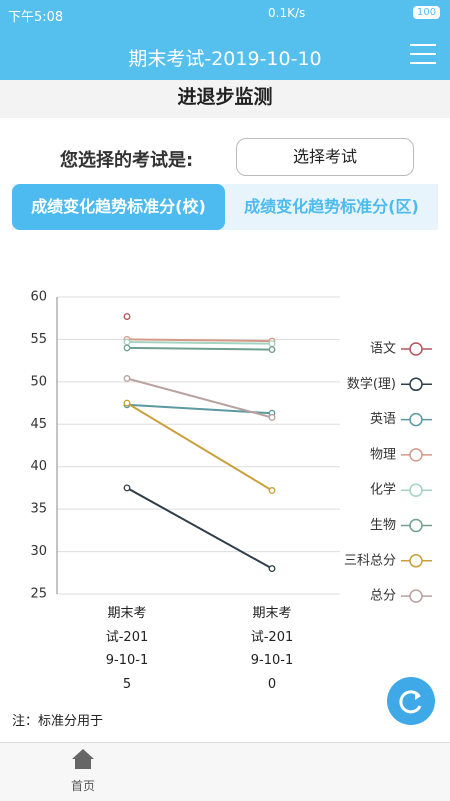 This screenshot has width=450, height=801. What do you see at coordinates (383, 454) in the screenshot?
I see `legend-label: 物理` at bounding box center [383, 454].